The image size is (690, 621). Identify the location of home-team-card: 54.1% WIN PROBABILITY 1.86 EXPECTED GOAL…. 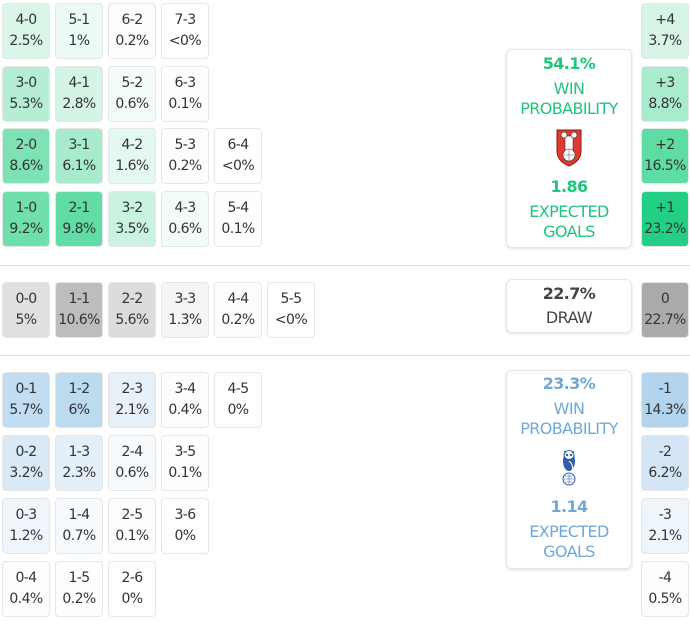
(569, 148).